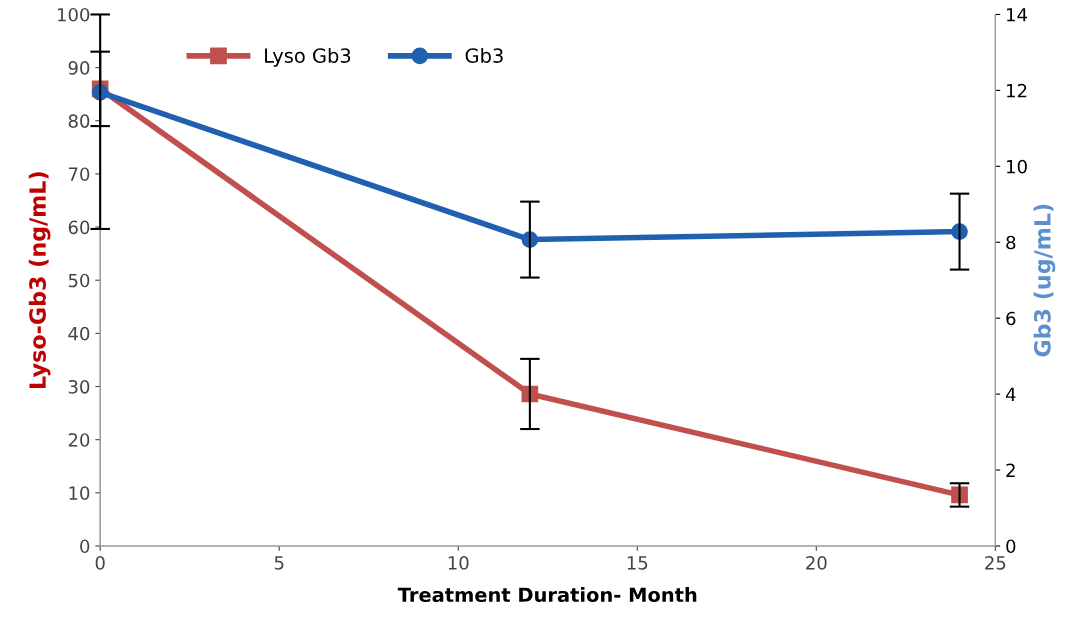 This screenshot has height=629, width=1089. What do you see at coordinates (79, 174) in the screenshot?
I see `y-tick-label: 70` at bounding box center [79, 174].